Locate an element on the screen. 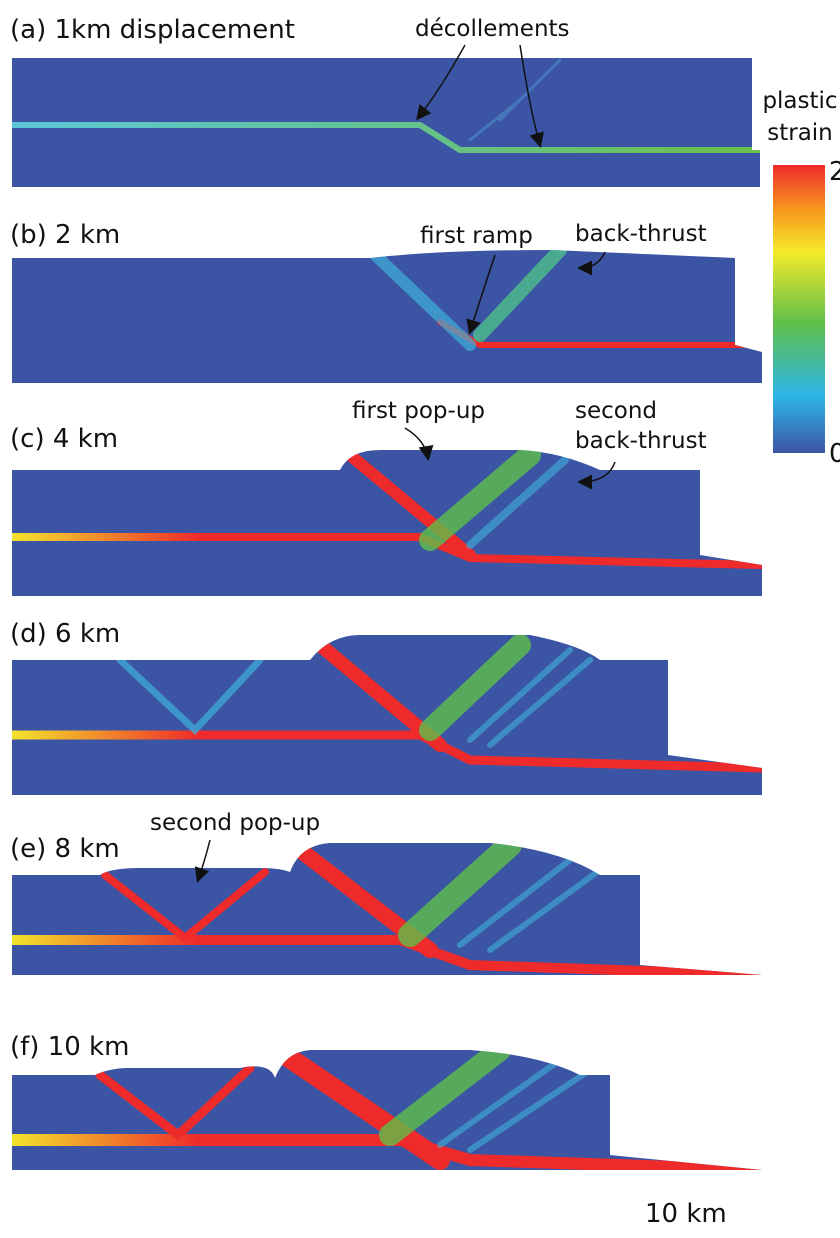  panel-label: (c) 4 km is located at coordinates (64, 439).